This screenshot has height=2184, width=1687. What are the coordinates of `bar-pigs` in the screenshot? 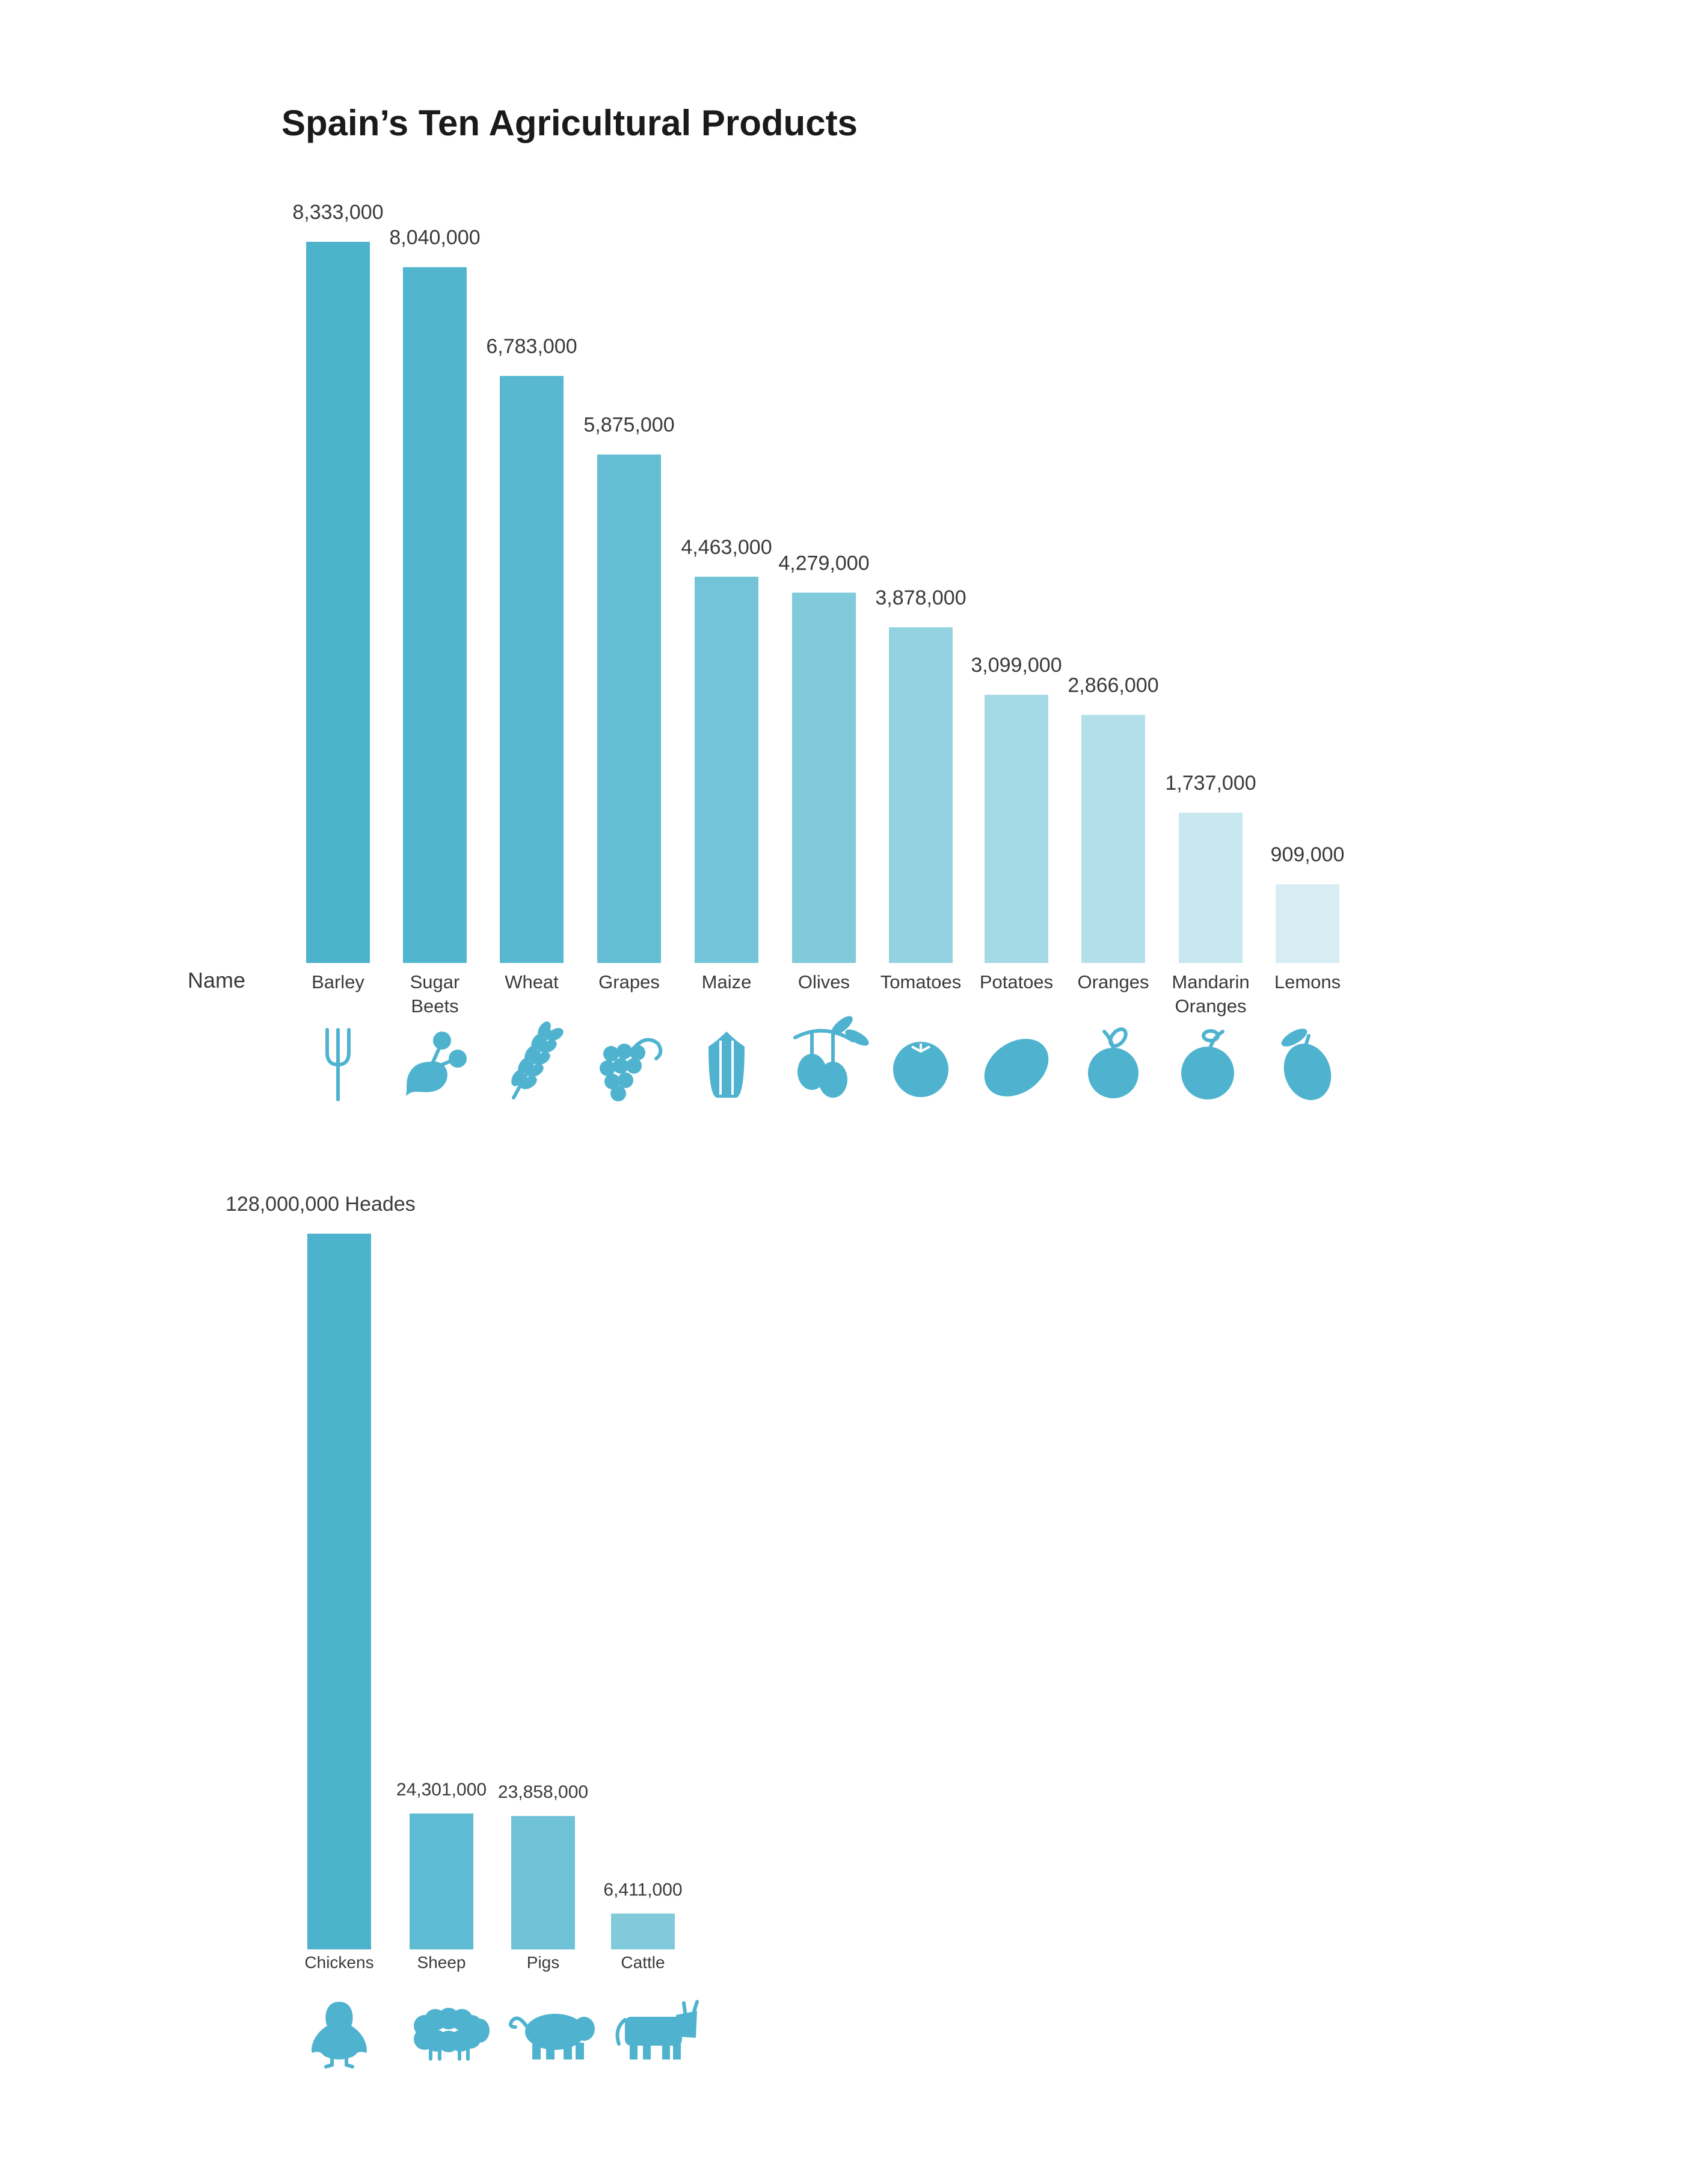 It's located at (543, 1882).